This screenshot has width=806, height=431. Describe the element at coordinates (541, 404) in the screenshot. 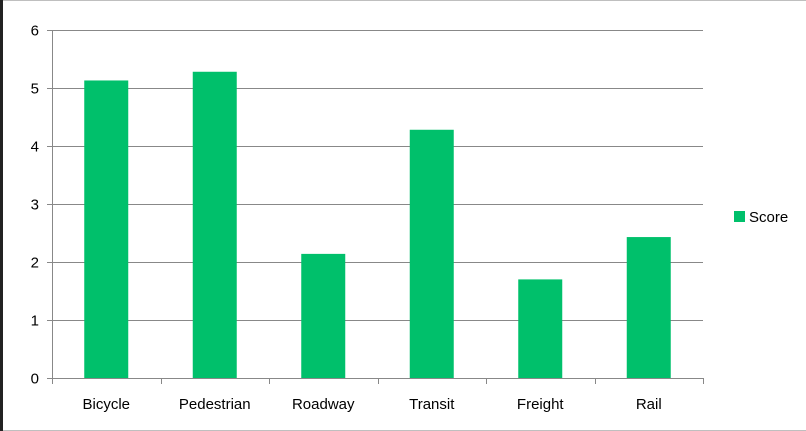

I see `x-tick-label: Freight` at that location.